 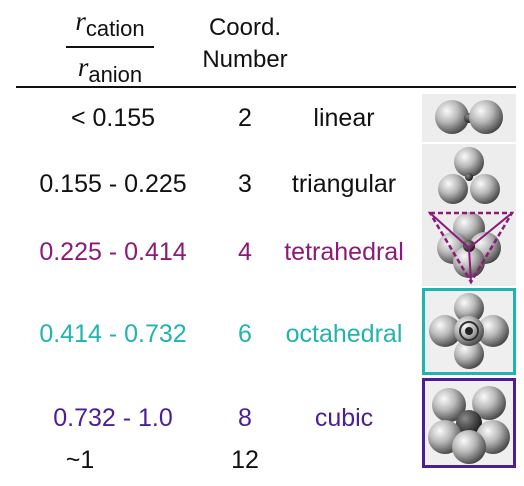 What do you see at coordinates (245, 27) in the screenshot?
I see `coord-header-line1: Coord.` at bounding box center [245, 27].